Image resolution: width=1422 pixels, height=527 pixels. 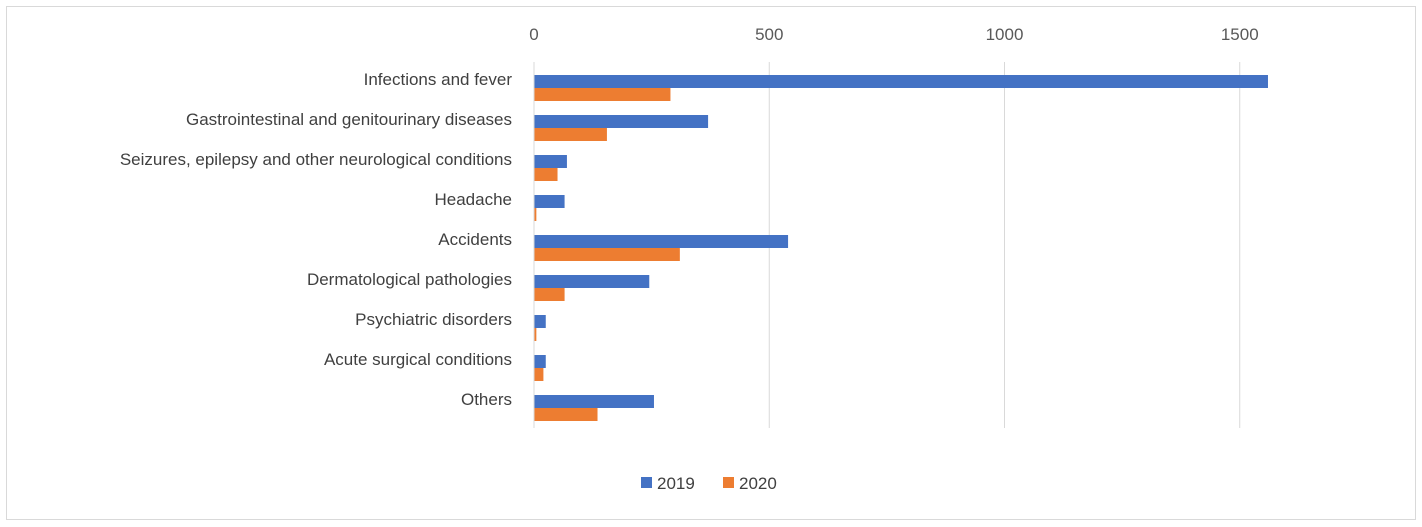 I want to click on category-label: Acute surgical conditions, so click(x=418, y=359).